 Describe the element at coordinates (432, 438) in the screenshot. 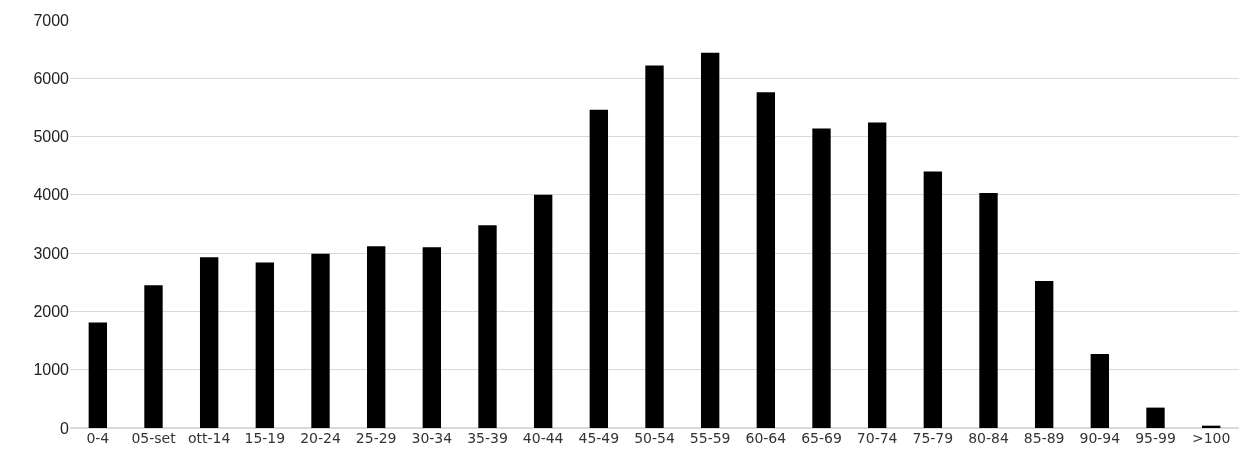

I see `x-tick-label: 30-34` at that location.